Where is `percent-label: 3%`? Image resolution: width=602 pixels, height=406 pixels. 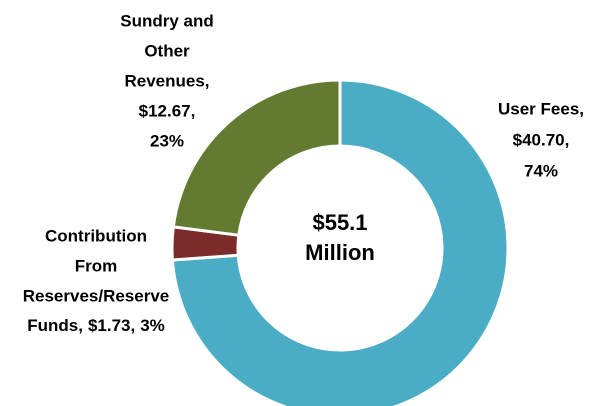
percent-label: 3% is located at coordinates (152, 325).